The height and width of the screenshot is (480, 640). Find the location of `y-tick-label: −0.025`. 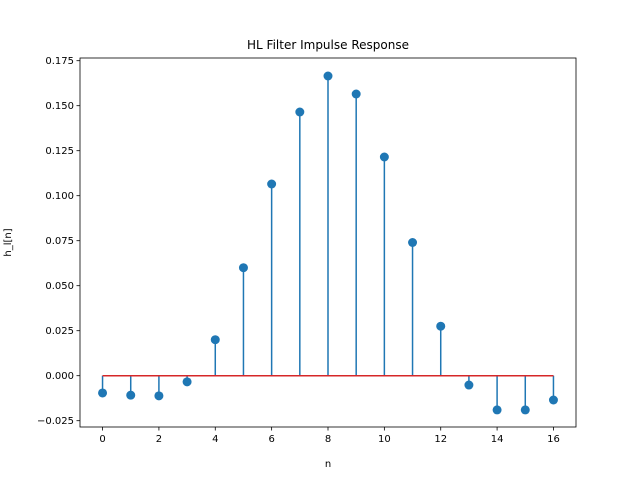

y-tick-label: −0.025 is located at coordinates (55, 421).